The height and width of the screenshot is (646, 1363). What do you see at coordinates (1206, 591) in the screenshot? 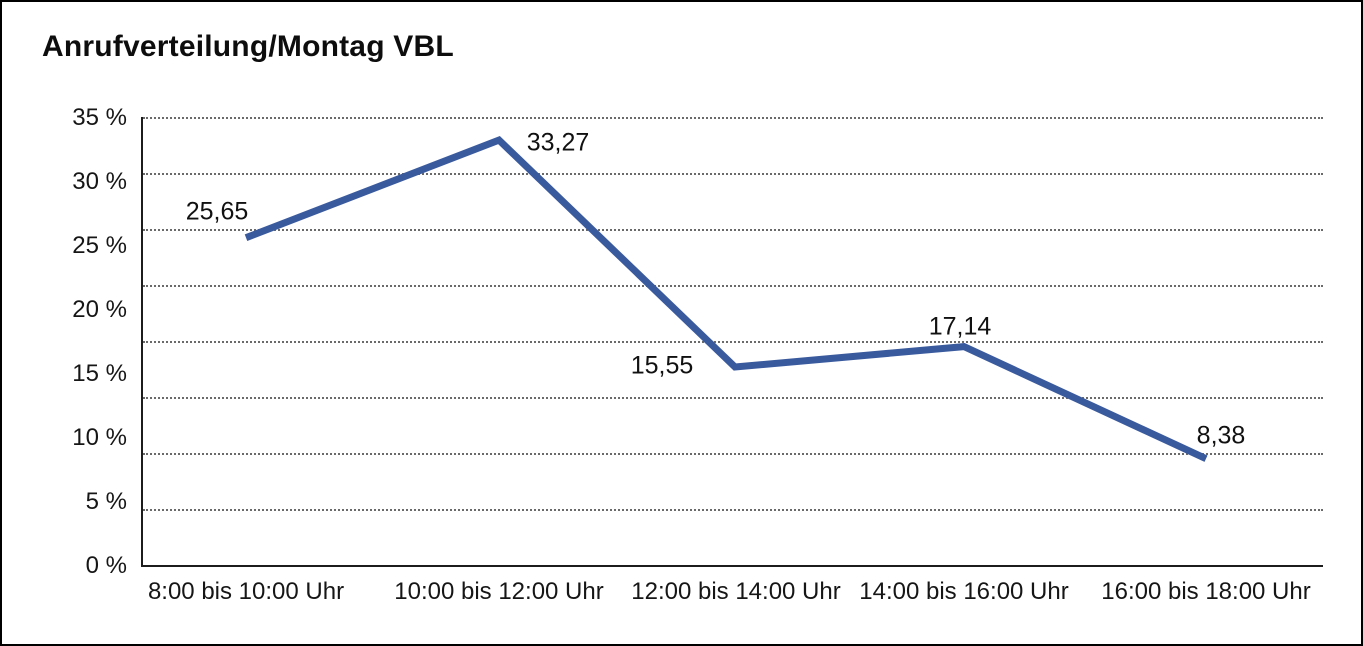
I see `x-tick-label: 16:00 bis 18:00 Uhr` at bounding box center [1206, 591].